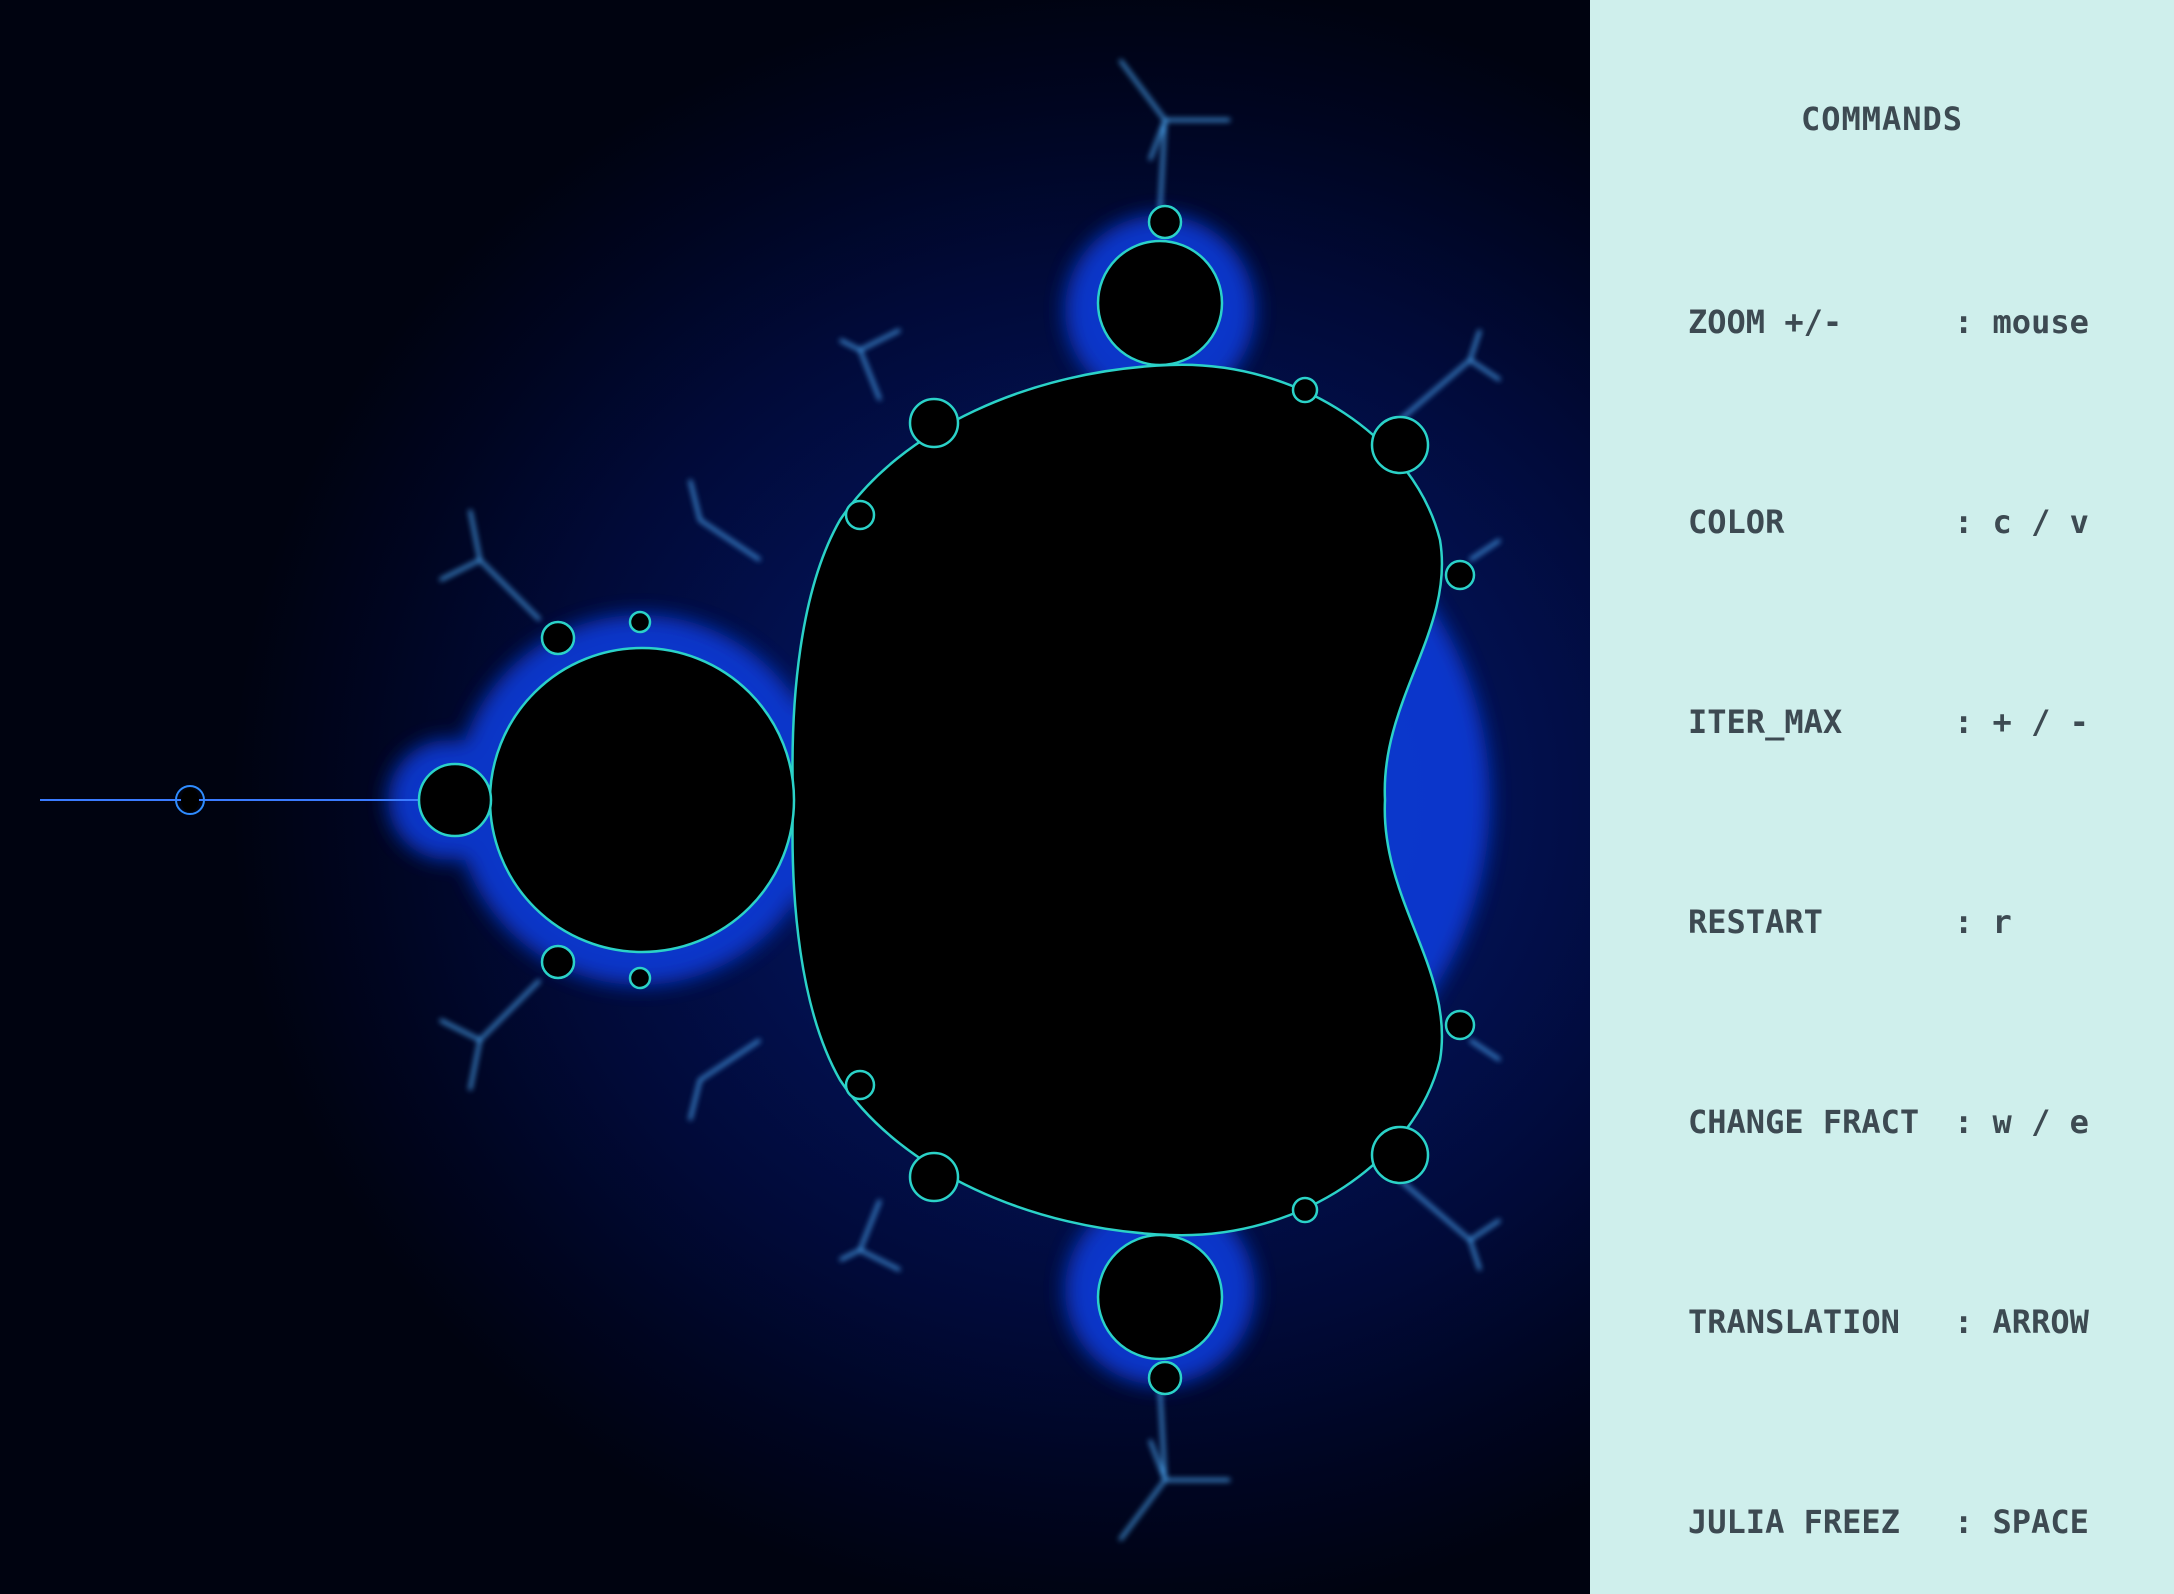 The image size is (2174, 1594). I want to click on command-value: : mouse, so click(2021, 322).